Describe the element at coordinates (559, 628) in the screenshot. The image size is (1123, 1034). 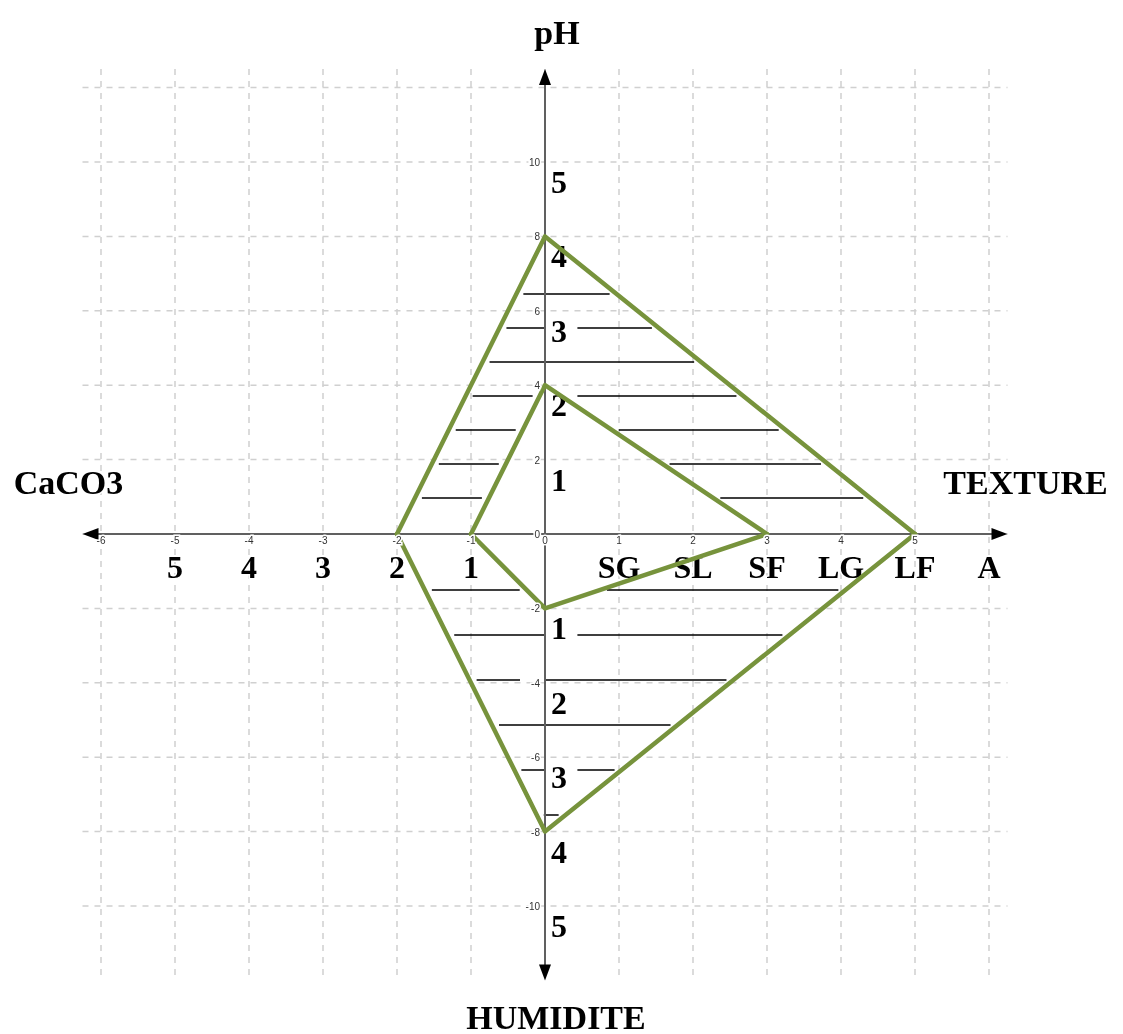
I see `y3-tick-label: 1` at that location.